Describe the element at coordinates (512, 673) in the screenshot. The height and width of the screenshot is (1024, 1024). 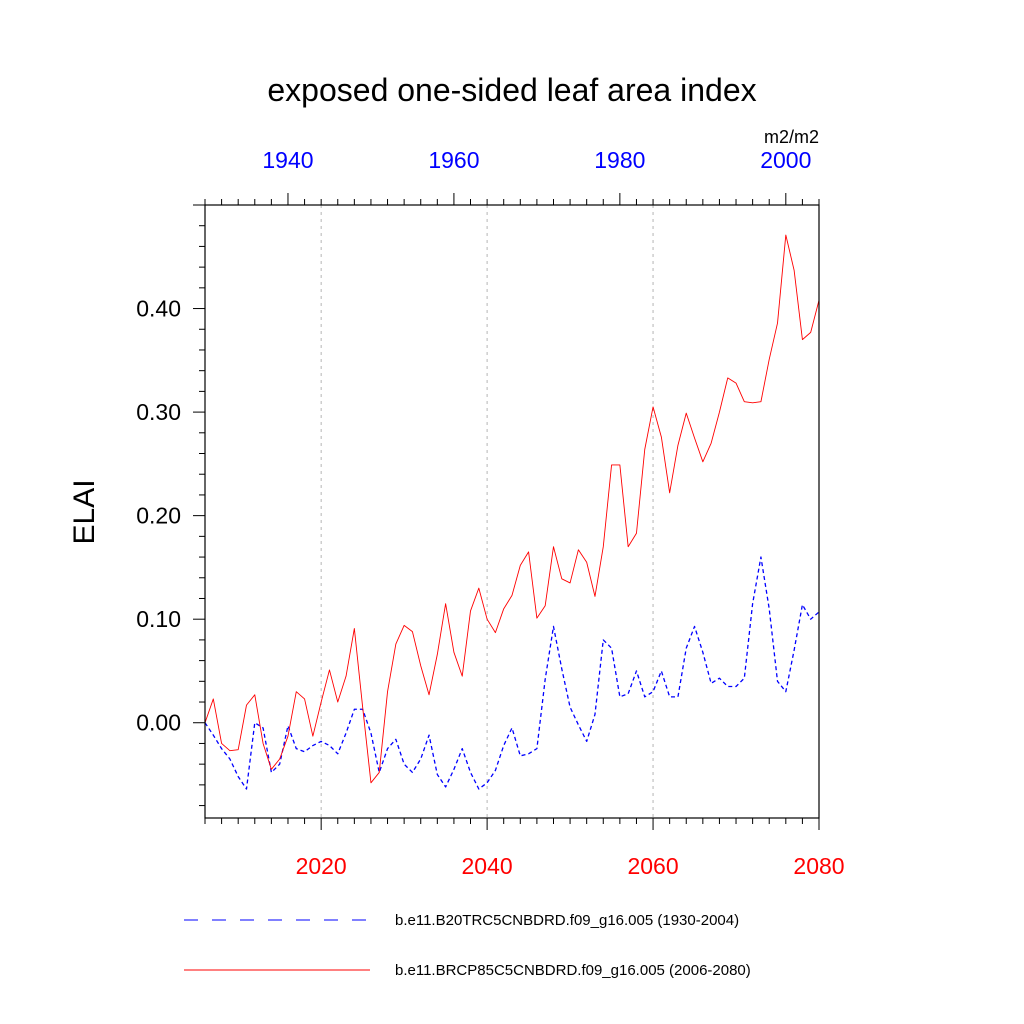
I see `series-line-historical` at that location.